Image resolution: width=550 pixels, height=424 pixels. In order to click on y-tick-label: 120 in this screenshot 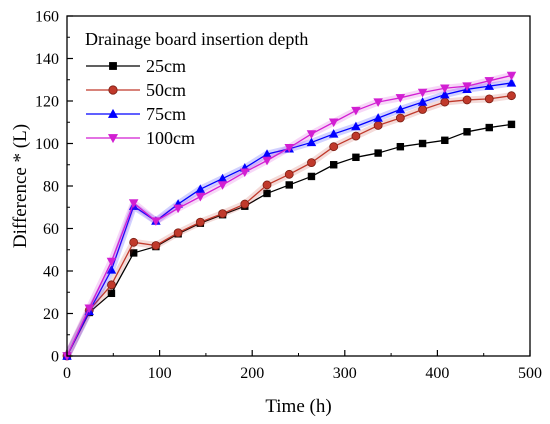, I will do `click(47, 102)`.